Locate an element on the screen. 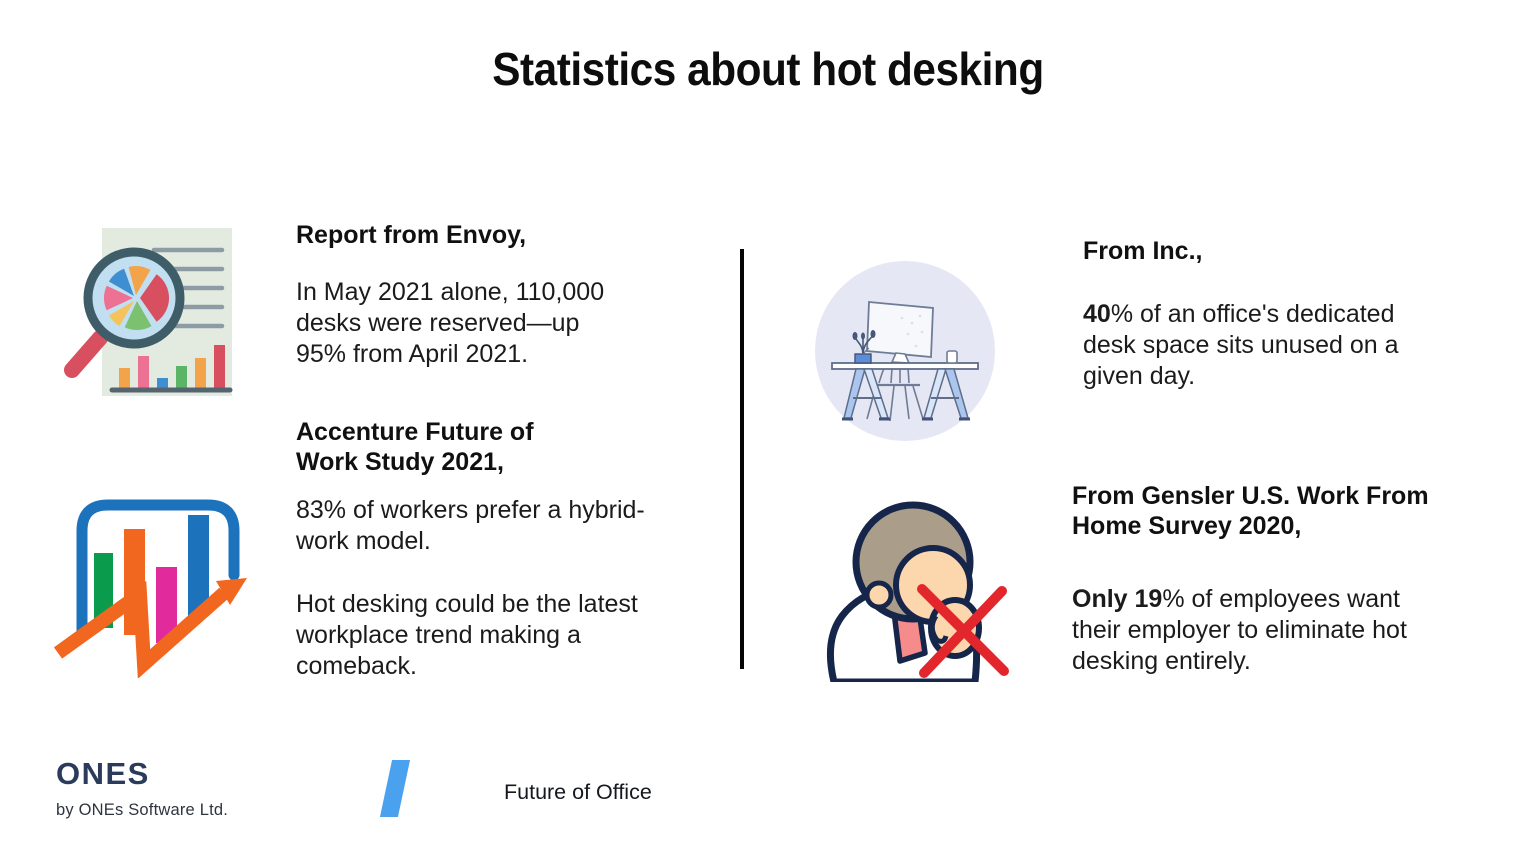 Image resolution: width=1536 pixels, height=864 pixels. desk-top is located at coordinates (905, 366).